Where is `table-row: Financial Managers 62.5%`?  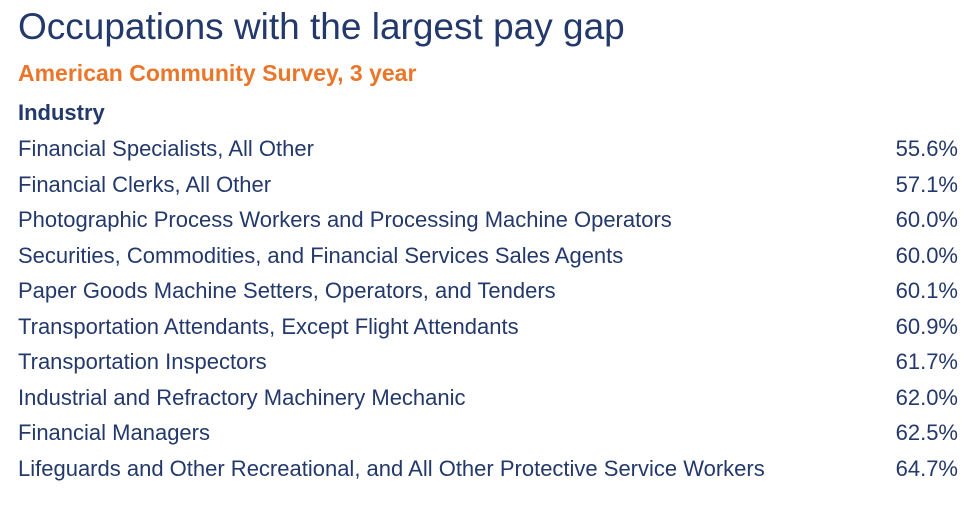
table-row: Financial Managers 62.5% is located at coordinates (488, 436).